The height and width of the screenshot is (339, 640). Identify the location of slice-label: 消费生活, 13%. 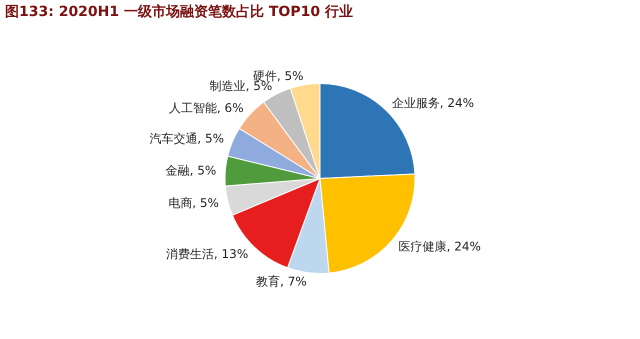
(207, 253).